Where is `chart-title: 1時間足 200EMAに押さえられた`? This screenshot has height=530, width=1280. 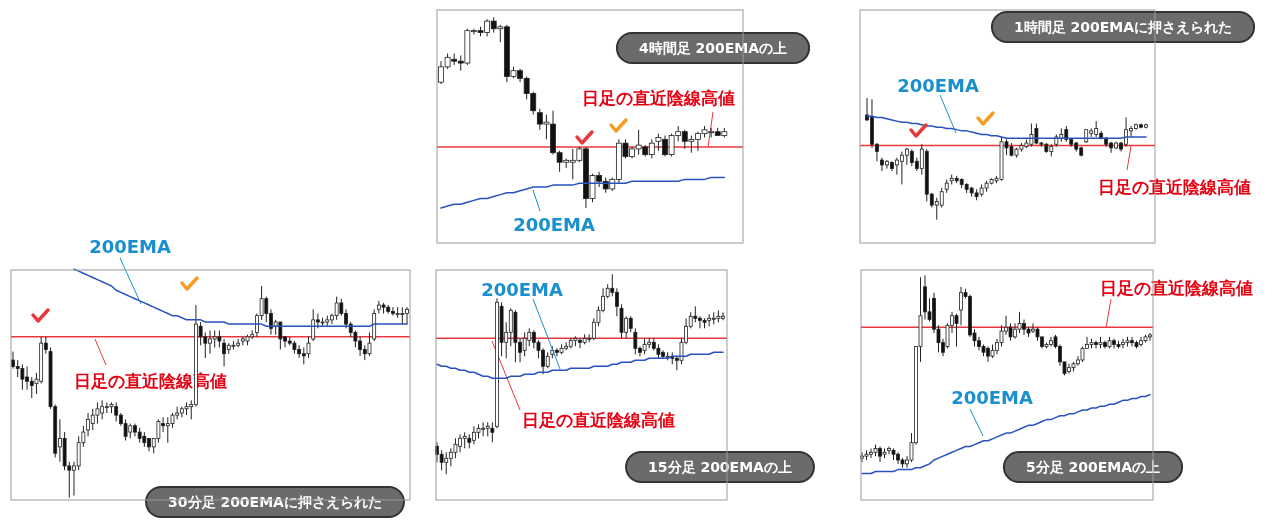 chart-title: 1時間足 200EMAに押さえられた is located at coordinates (1123, 27).